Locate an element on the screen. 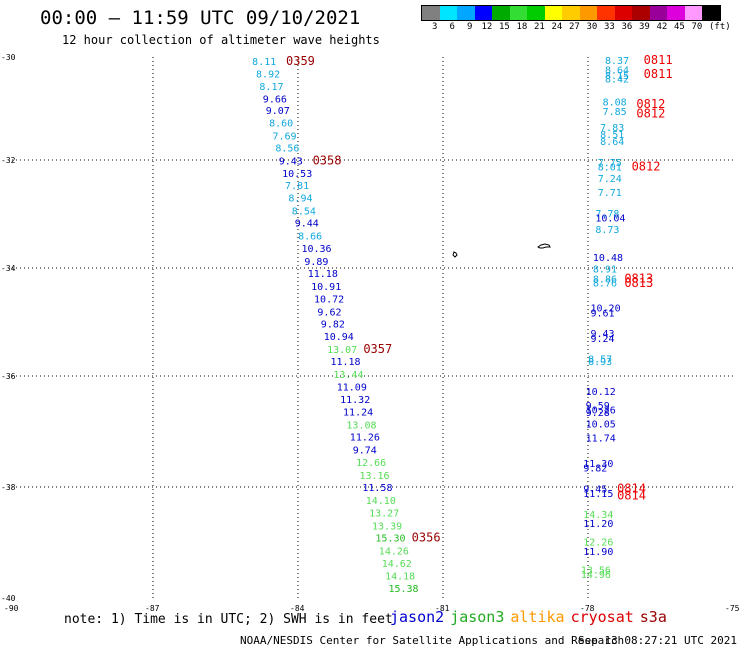  satellite-altika: altika is located at coordinates (537, 617).